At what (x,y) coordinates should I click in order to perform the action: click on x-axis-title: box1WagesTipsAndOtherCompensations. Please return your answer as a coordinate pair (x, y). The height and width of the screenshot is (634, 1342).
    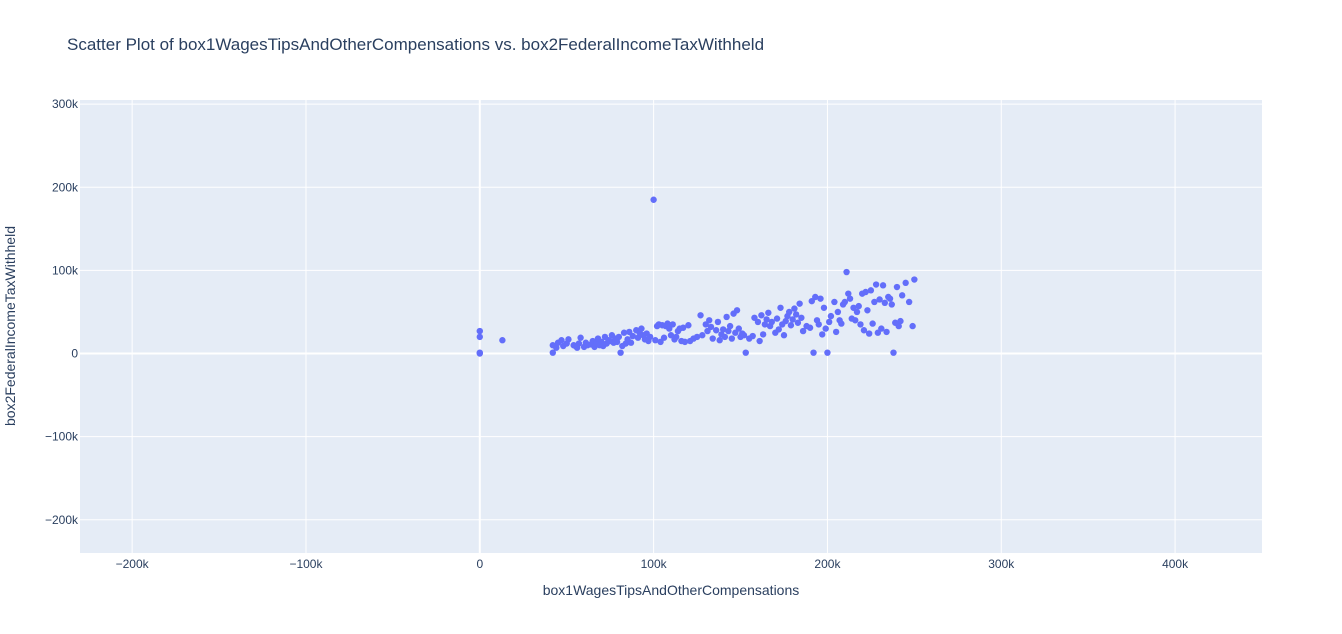
    Looking at the image, I should click on (671, 590).